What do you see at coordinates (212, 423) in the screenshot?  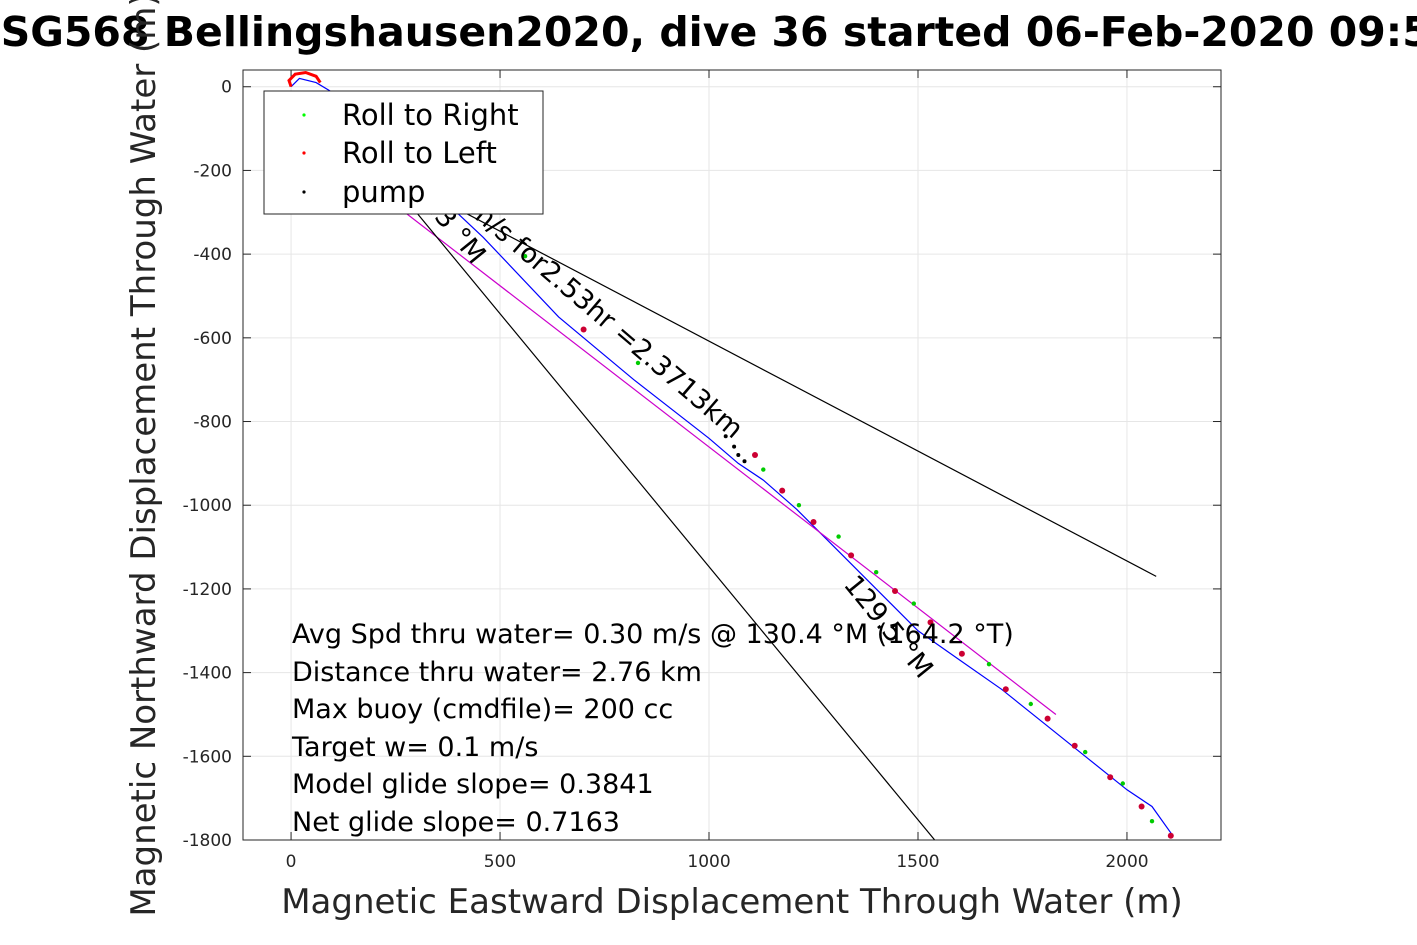 I see `y-tick-label: -800` at bounding box center [212, 423].